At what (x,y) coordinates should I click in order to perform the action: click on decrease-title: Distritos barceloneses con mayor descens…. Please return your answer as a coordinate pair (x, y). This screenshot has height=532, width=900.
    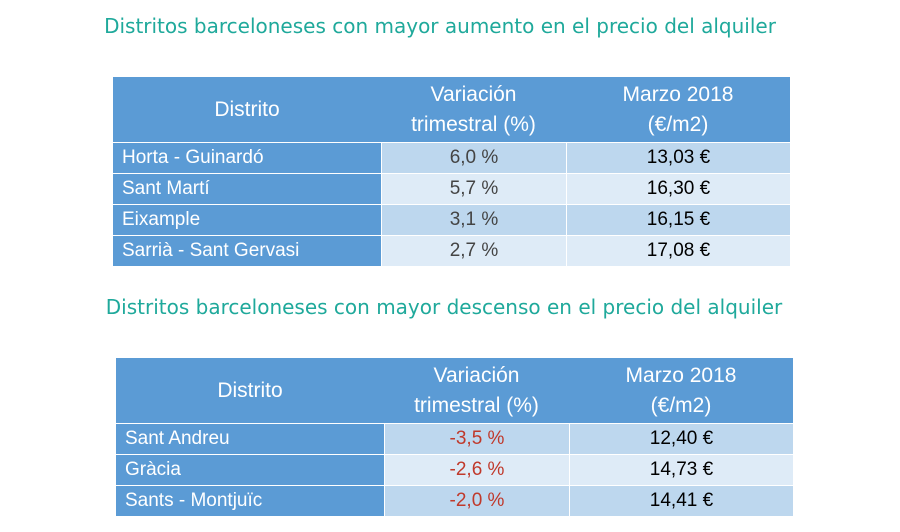
    Looking at the image, I should click on (444, 307).